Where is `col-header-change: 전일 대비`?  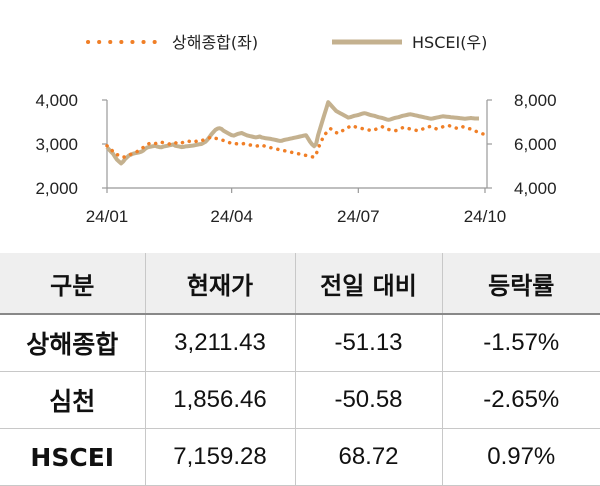
col-header-change: 전일 대비 is located at coordinates (368, 284).